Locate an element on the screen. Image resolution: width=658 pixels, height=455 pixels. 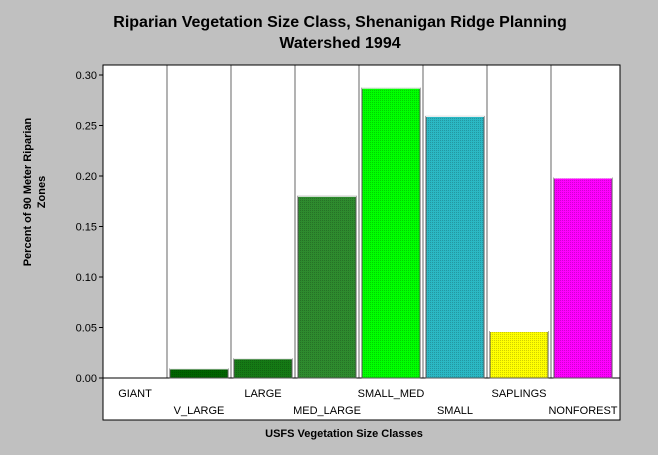
bar-small_med is located at coordinates (391, 233).